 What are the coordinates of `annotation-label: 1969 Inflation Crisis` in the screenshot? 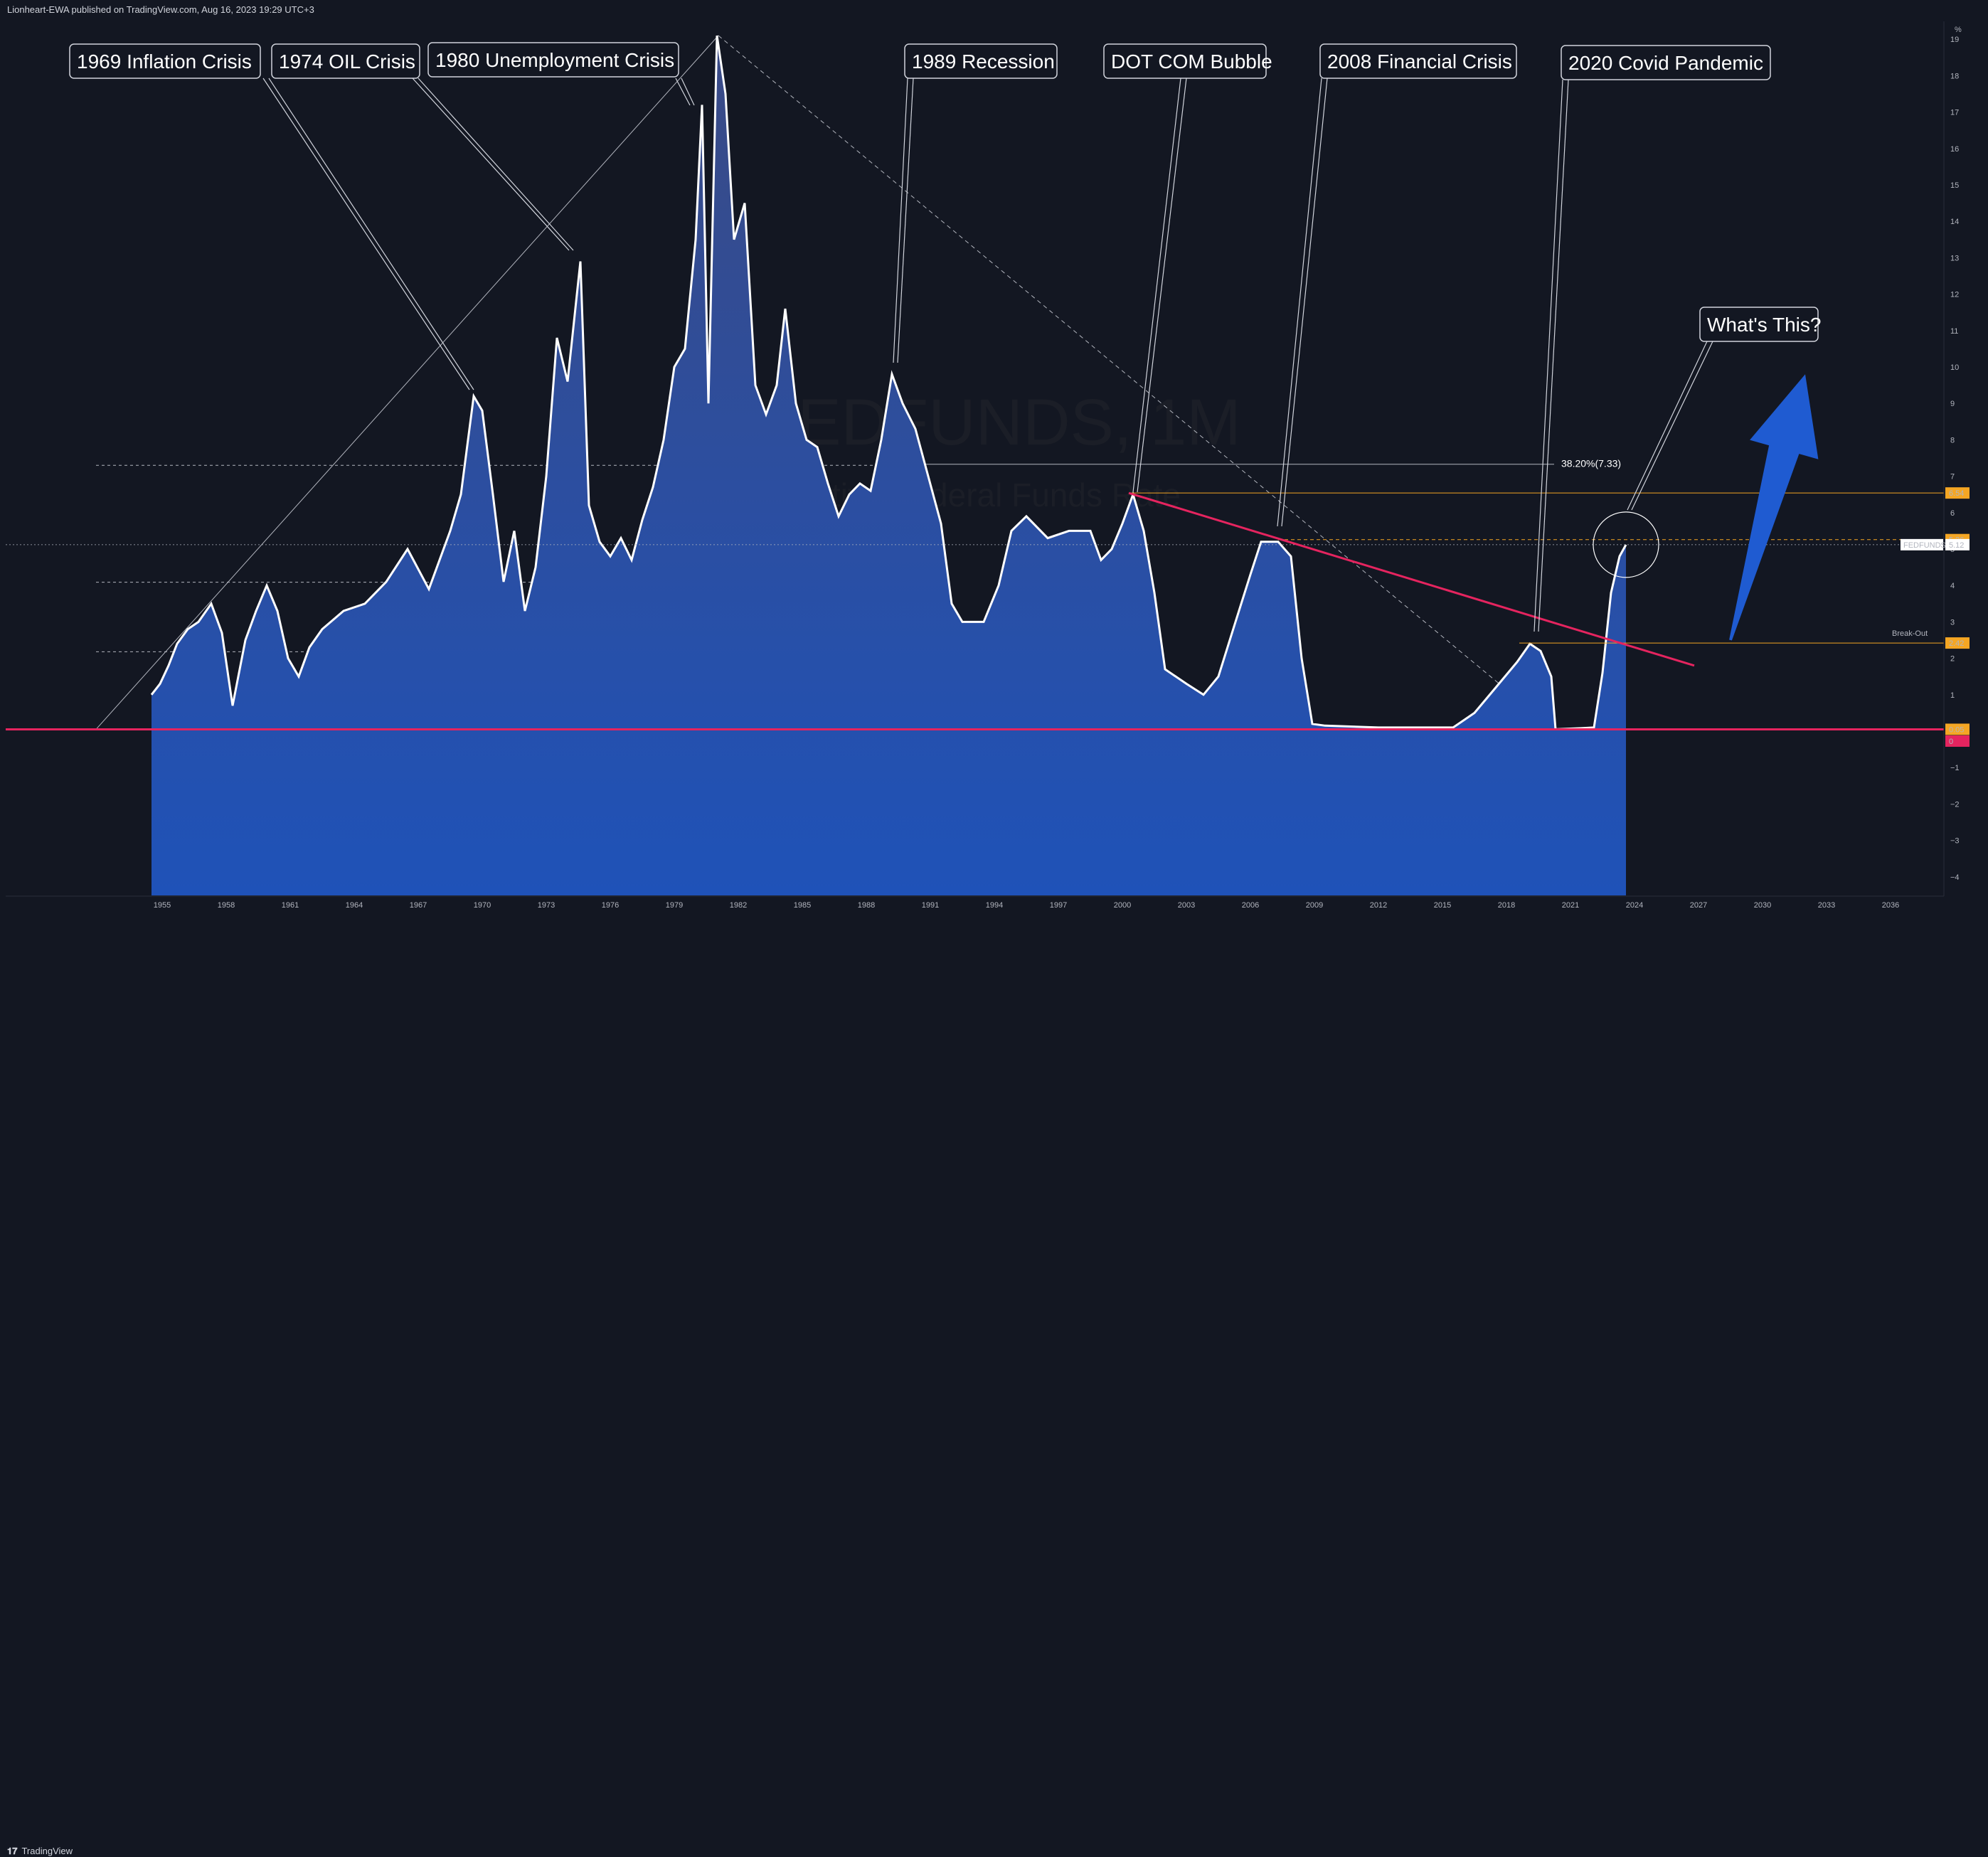 It's located at (164, 61).